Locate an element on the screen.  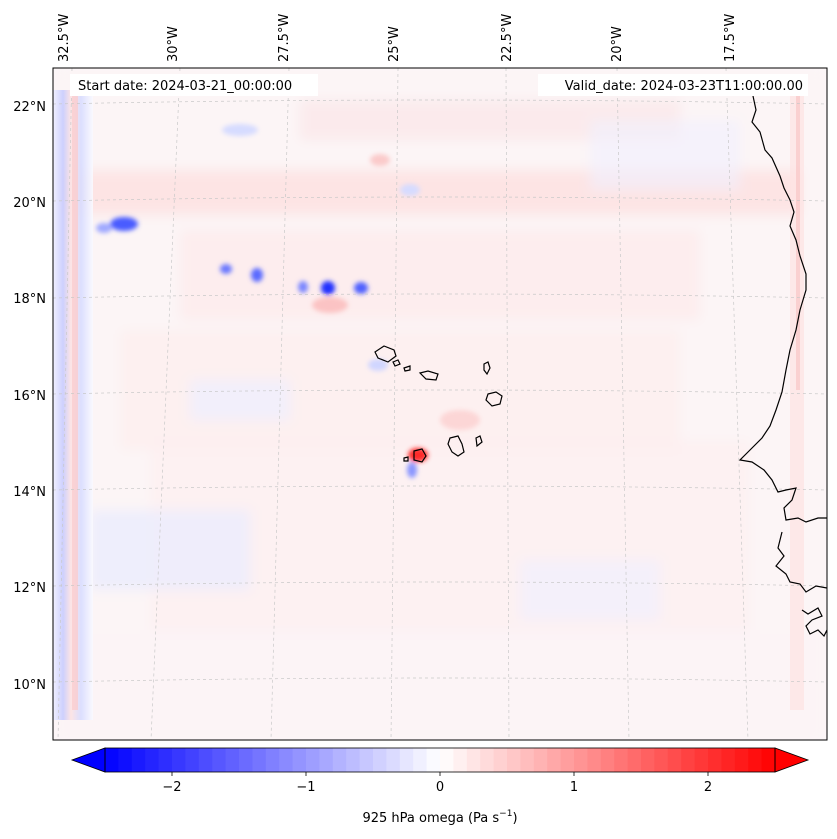
lon-label: 22.5°W is located at coordinates (507, 38).